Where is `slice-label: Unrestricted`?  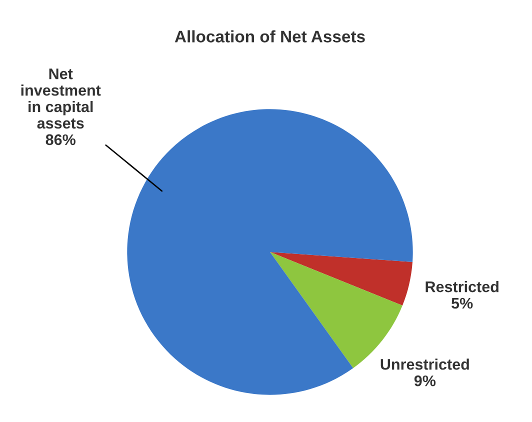 slice-label: Unrestricted is located at coordinates (424, 364).